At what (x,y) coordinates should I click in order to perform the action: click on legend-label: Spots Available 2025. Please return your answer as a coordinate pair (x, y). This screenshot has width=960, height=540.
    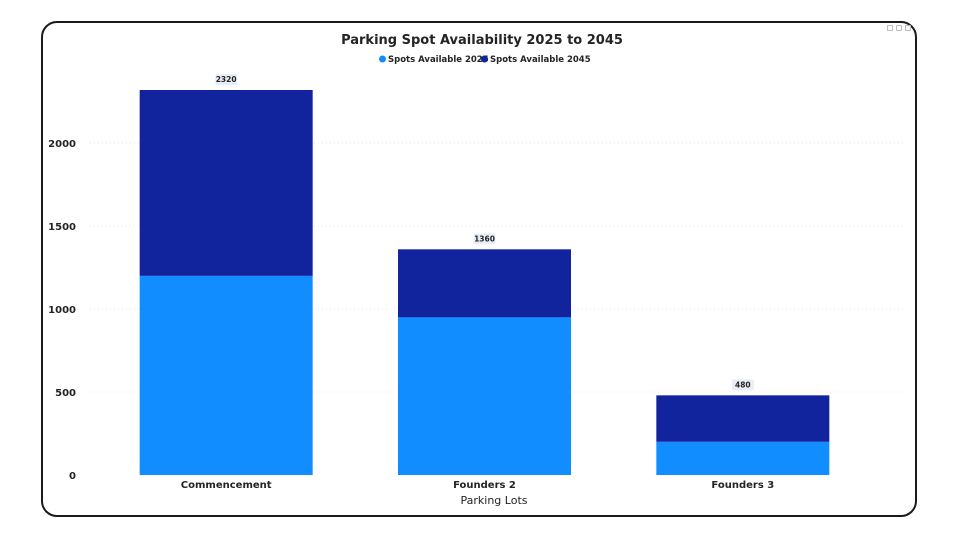
    Looking at the image, I should click on (438, 60).